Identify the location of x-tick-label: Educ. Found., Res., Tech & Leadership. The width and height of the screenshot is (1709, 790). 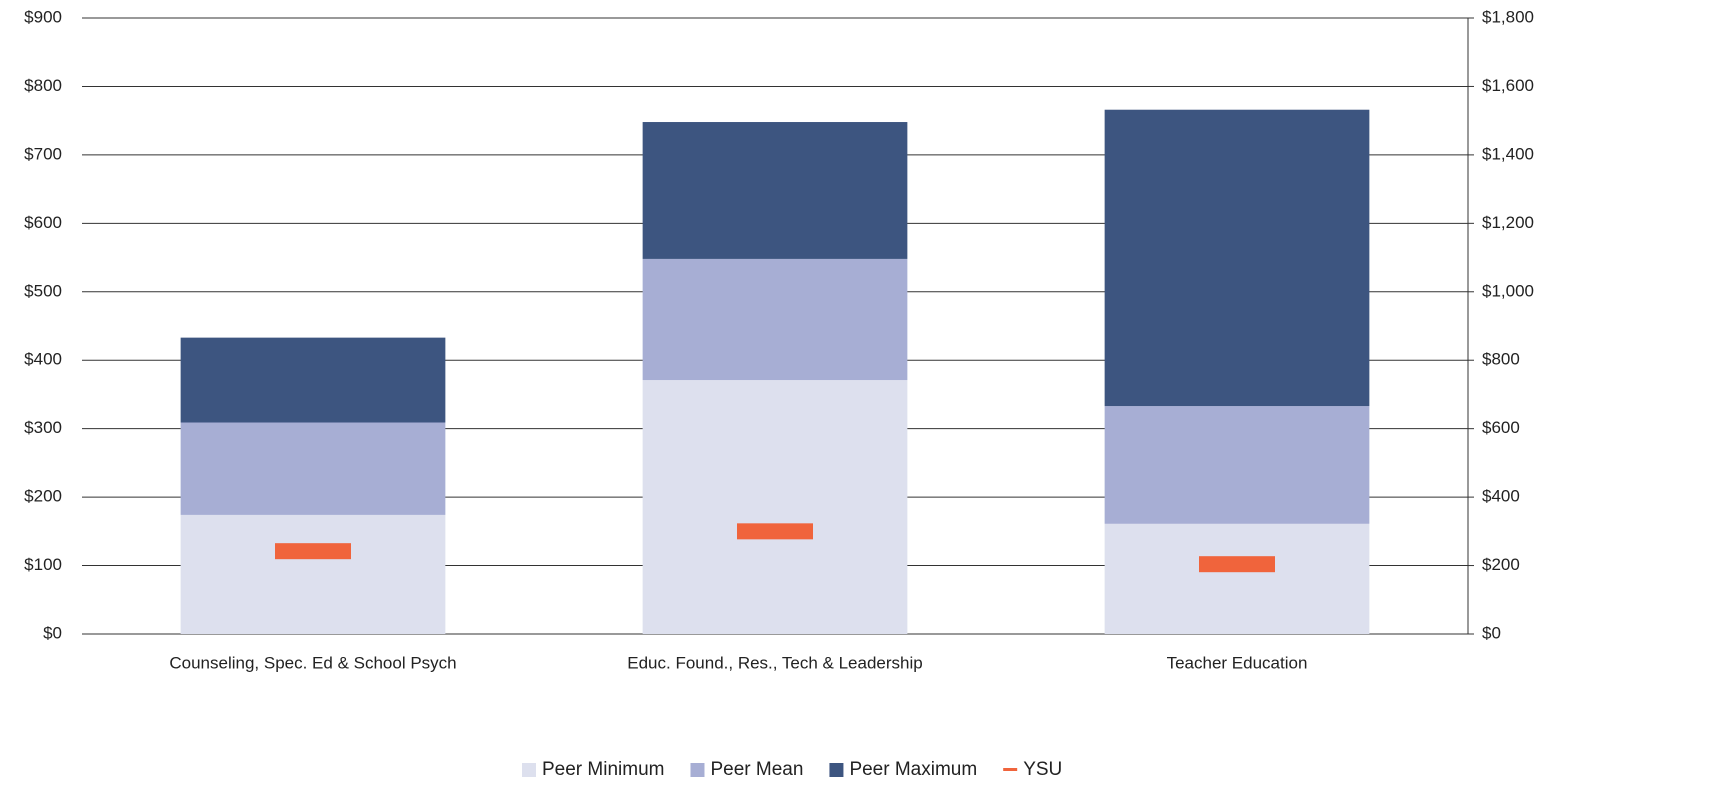
(774, 662).